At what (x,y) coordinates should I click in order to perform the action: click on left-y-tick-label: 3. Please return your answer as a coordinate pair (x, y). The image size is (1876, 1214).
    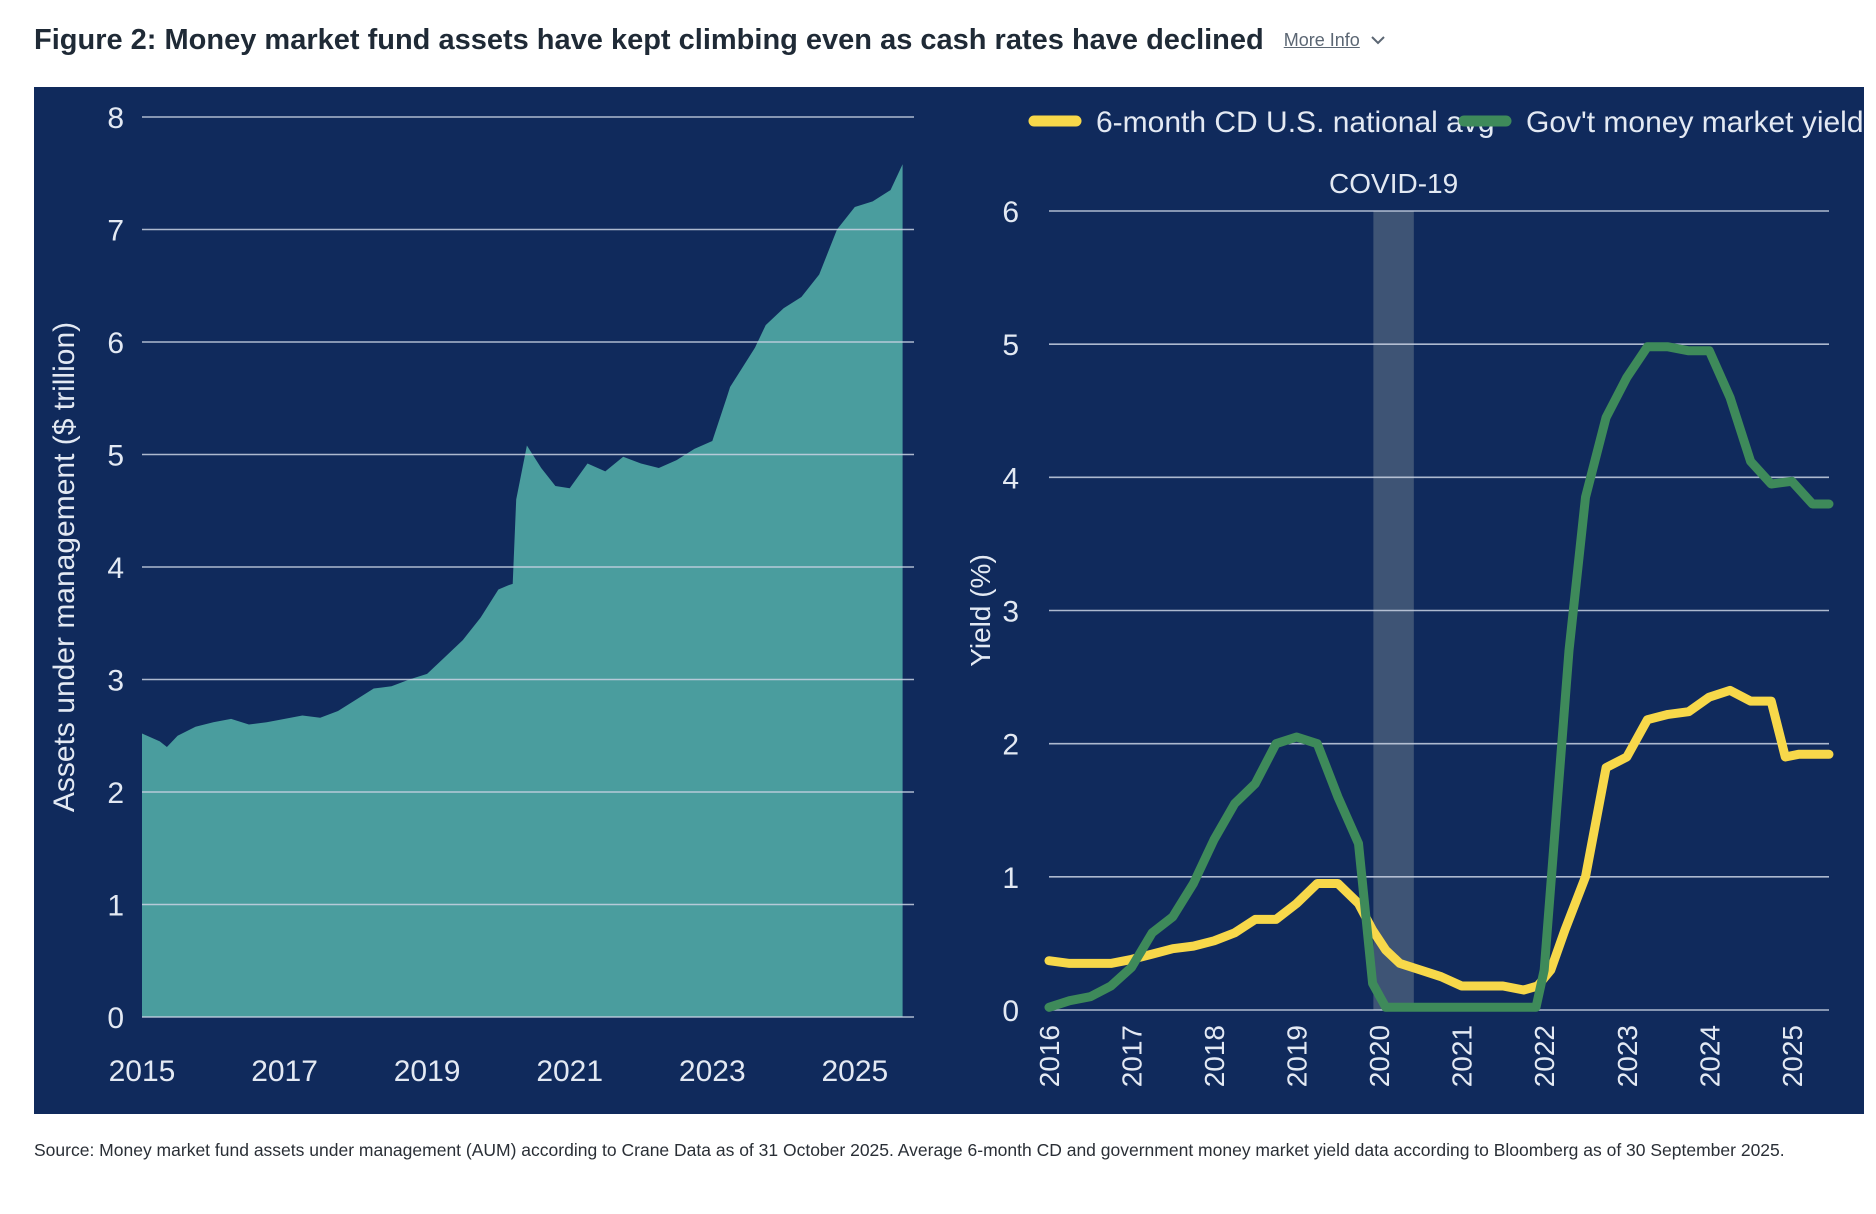
    Looking at the image, I should click on (115, 681).